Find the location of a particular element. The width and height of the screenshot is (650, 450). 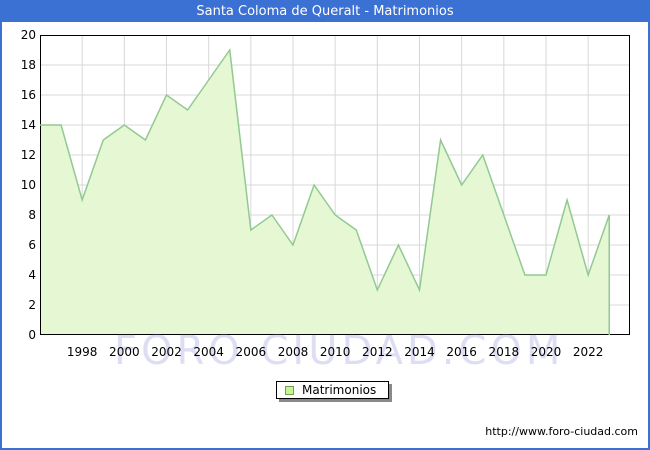

x-tick-label: 1998 is located at coordinates (82, 352).